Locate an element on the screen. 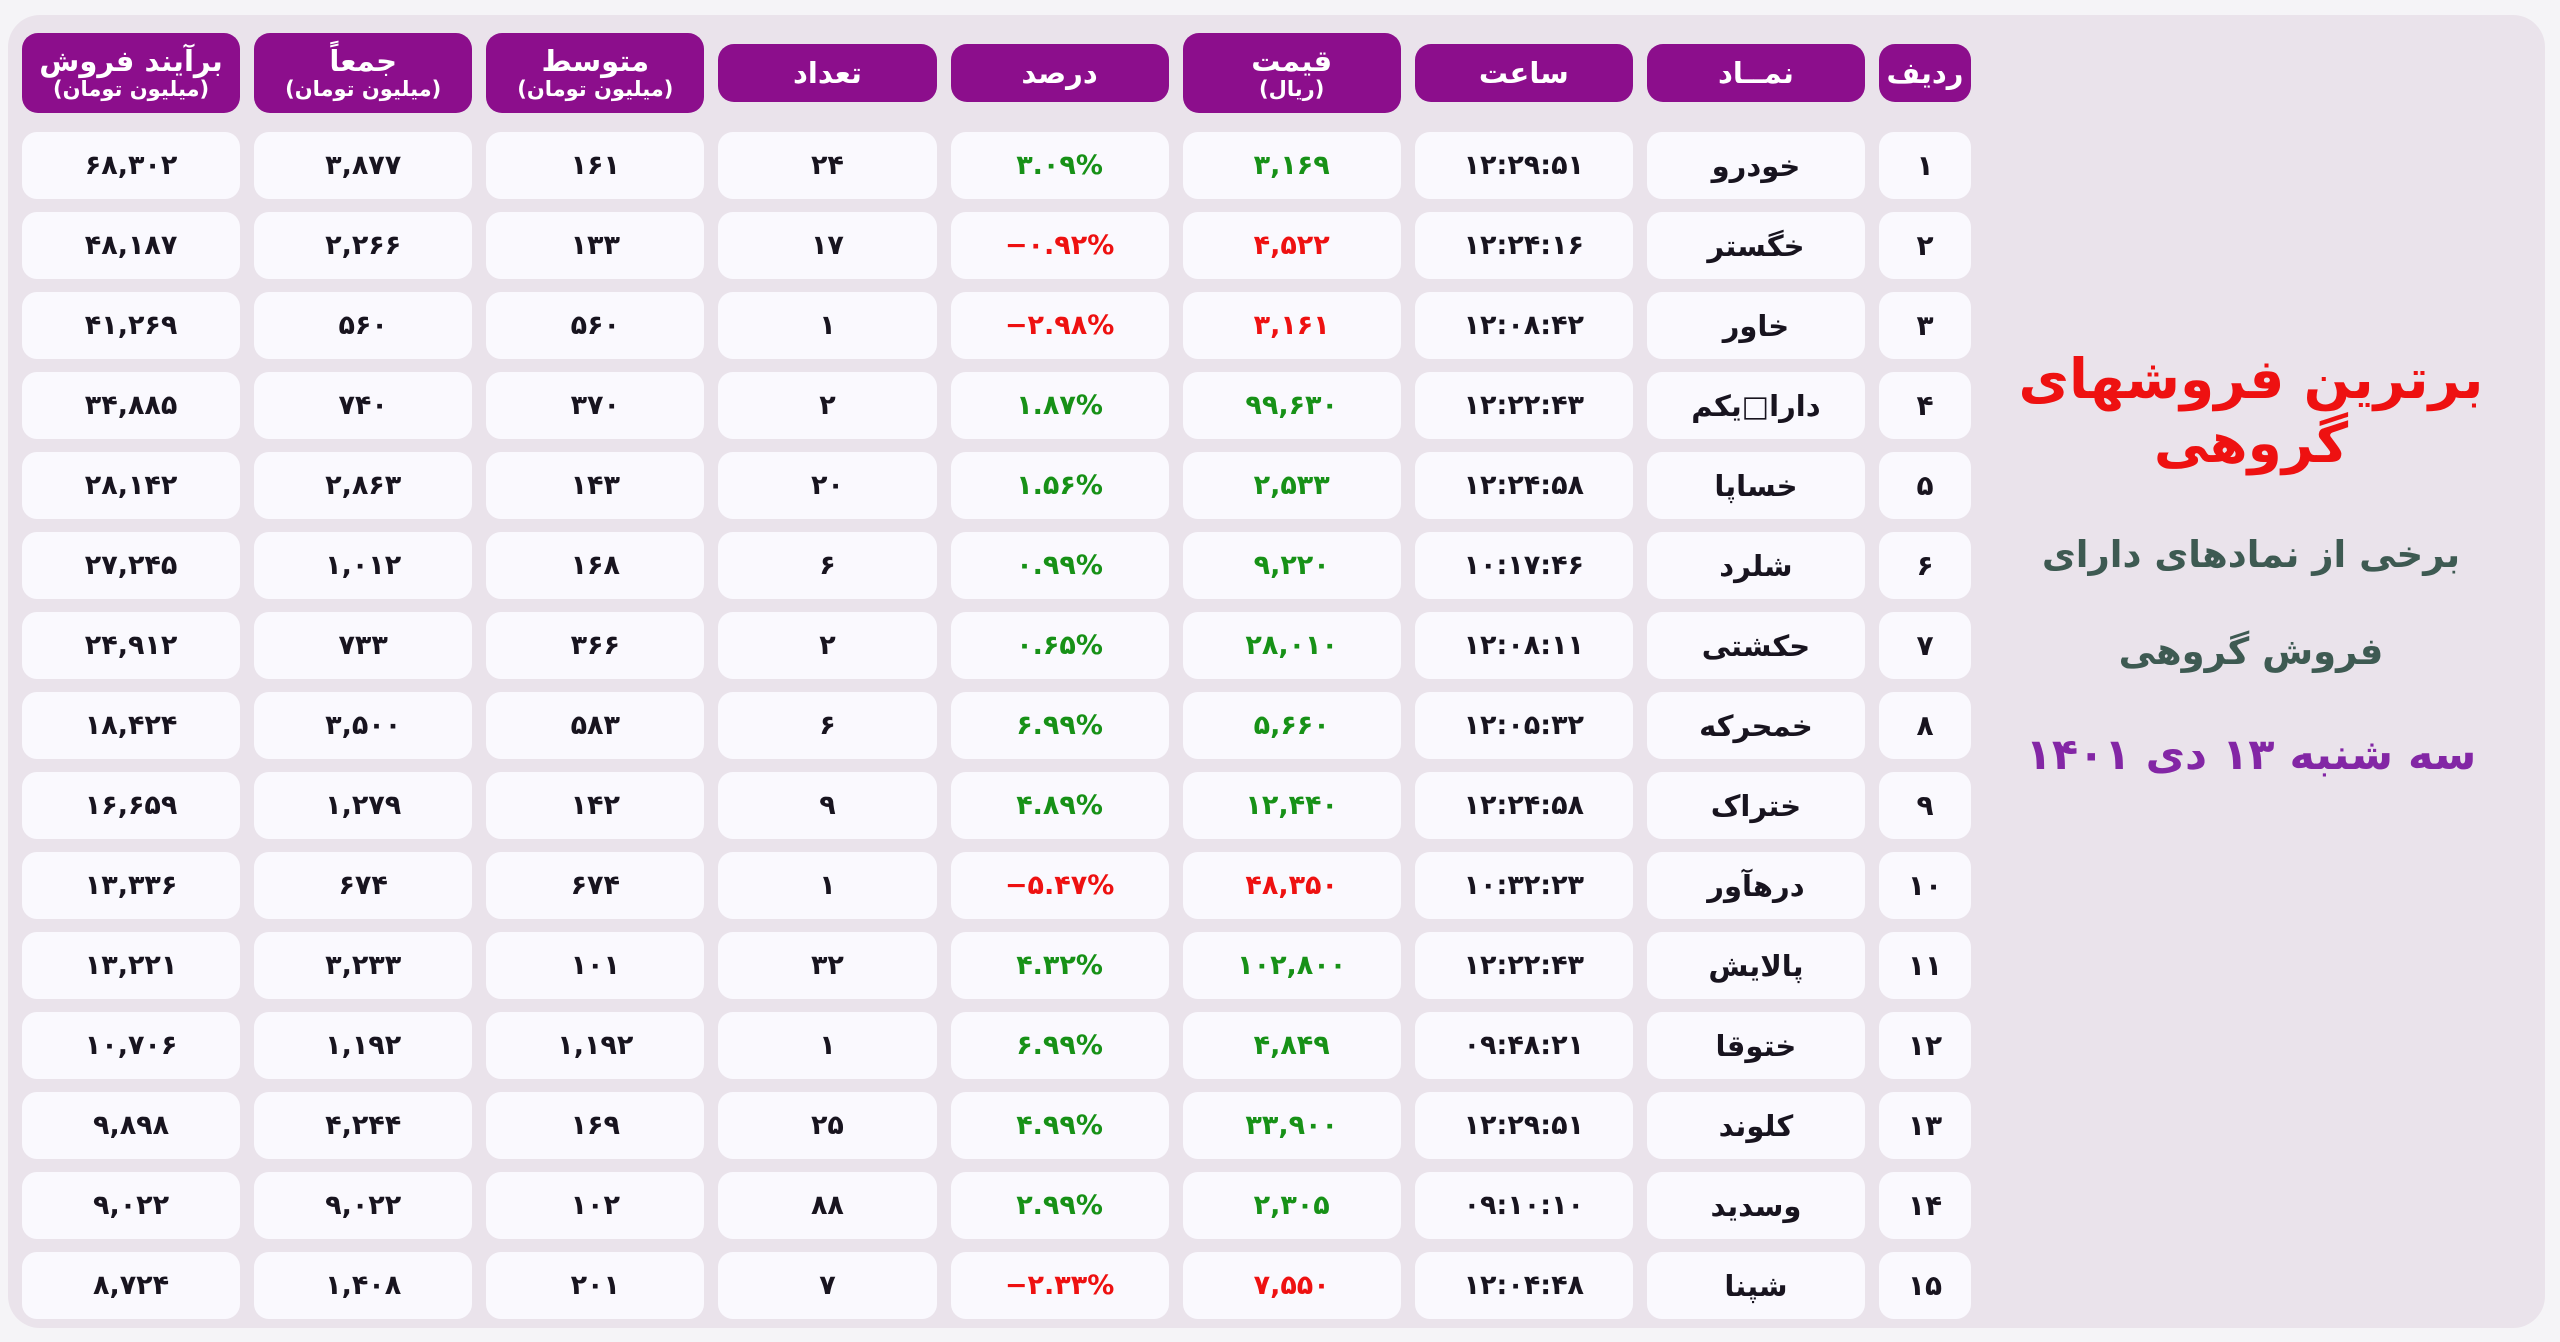  cell-count: ۶ is located at coordinates (827, 565).